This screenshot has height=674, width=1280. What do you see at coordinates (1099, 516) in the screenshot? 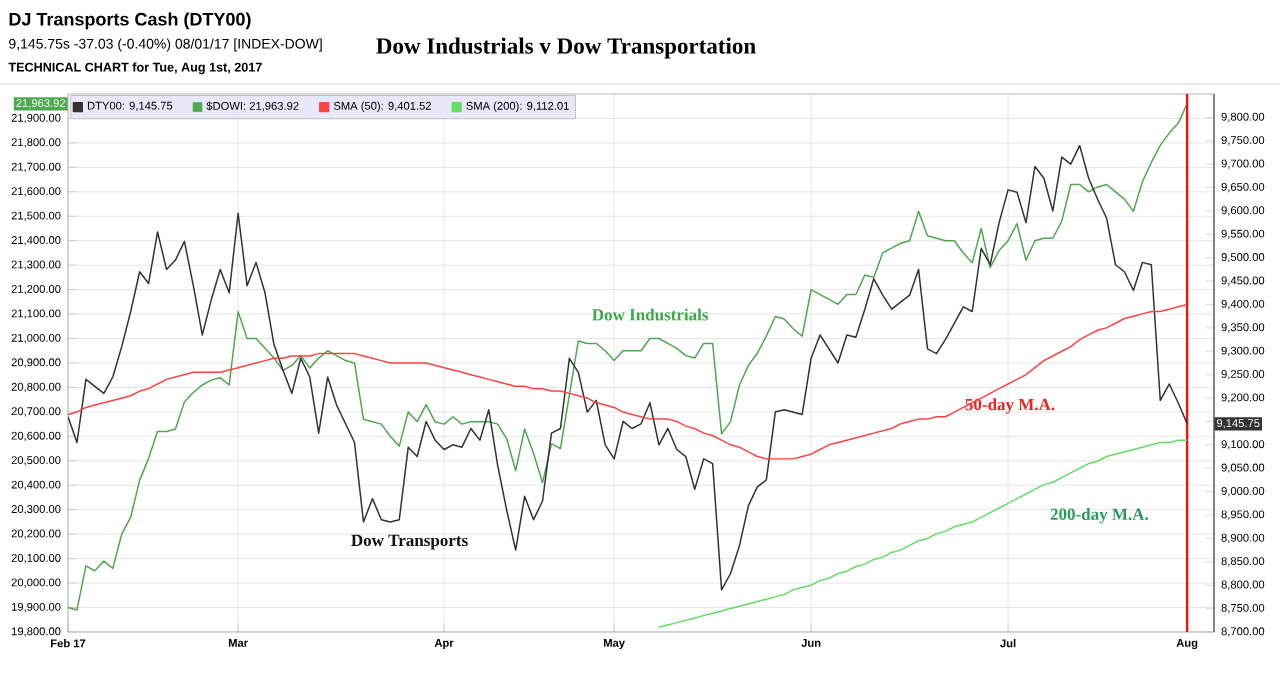
I see `annotation: 200-day M.A.` at bounding box center [1099, 516].